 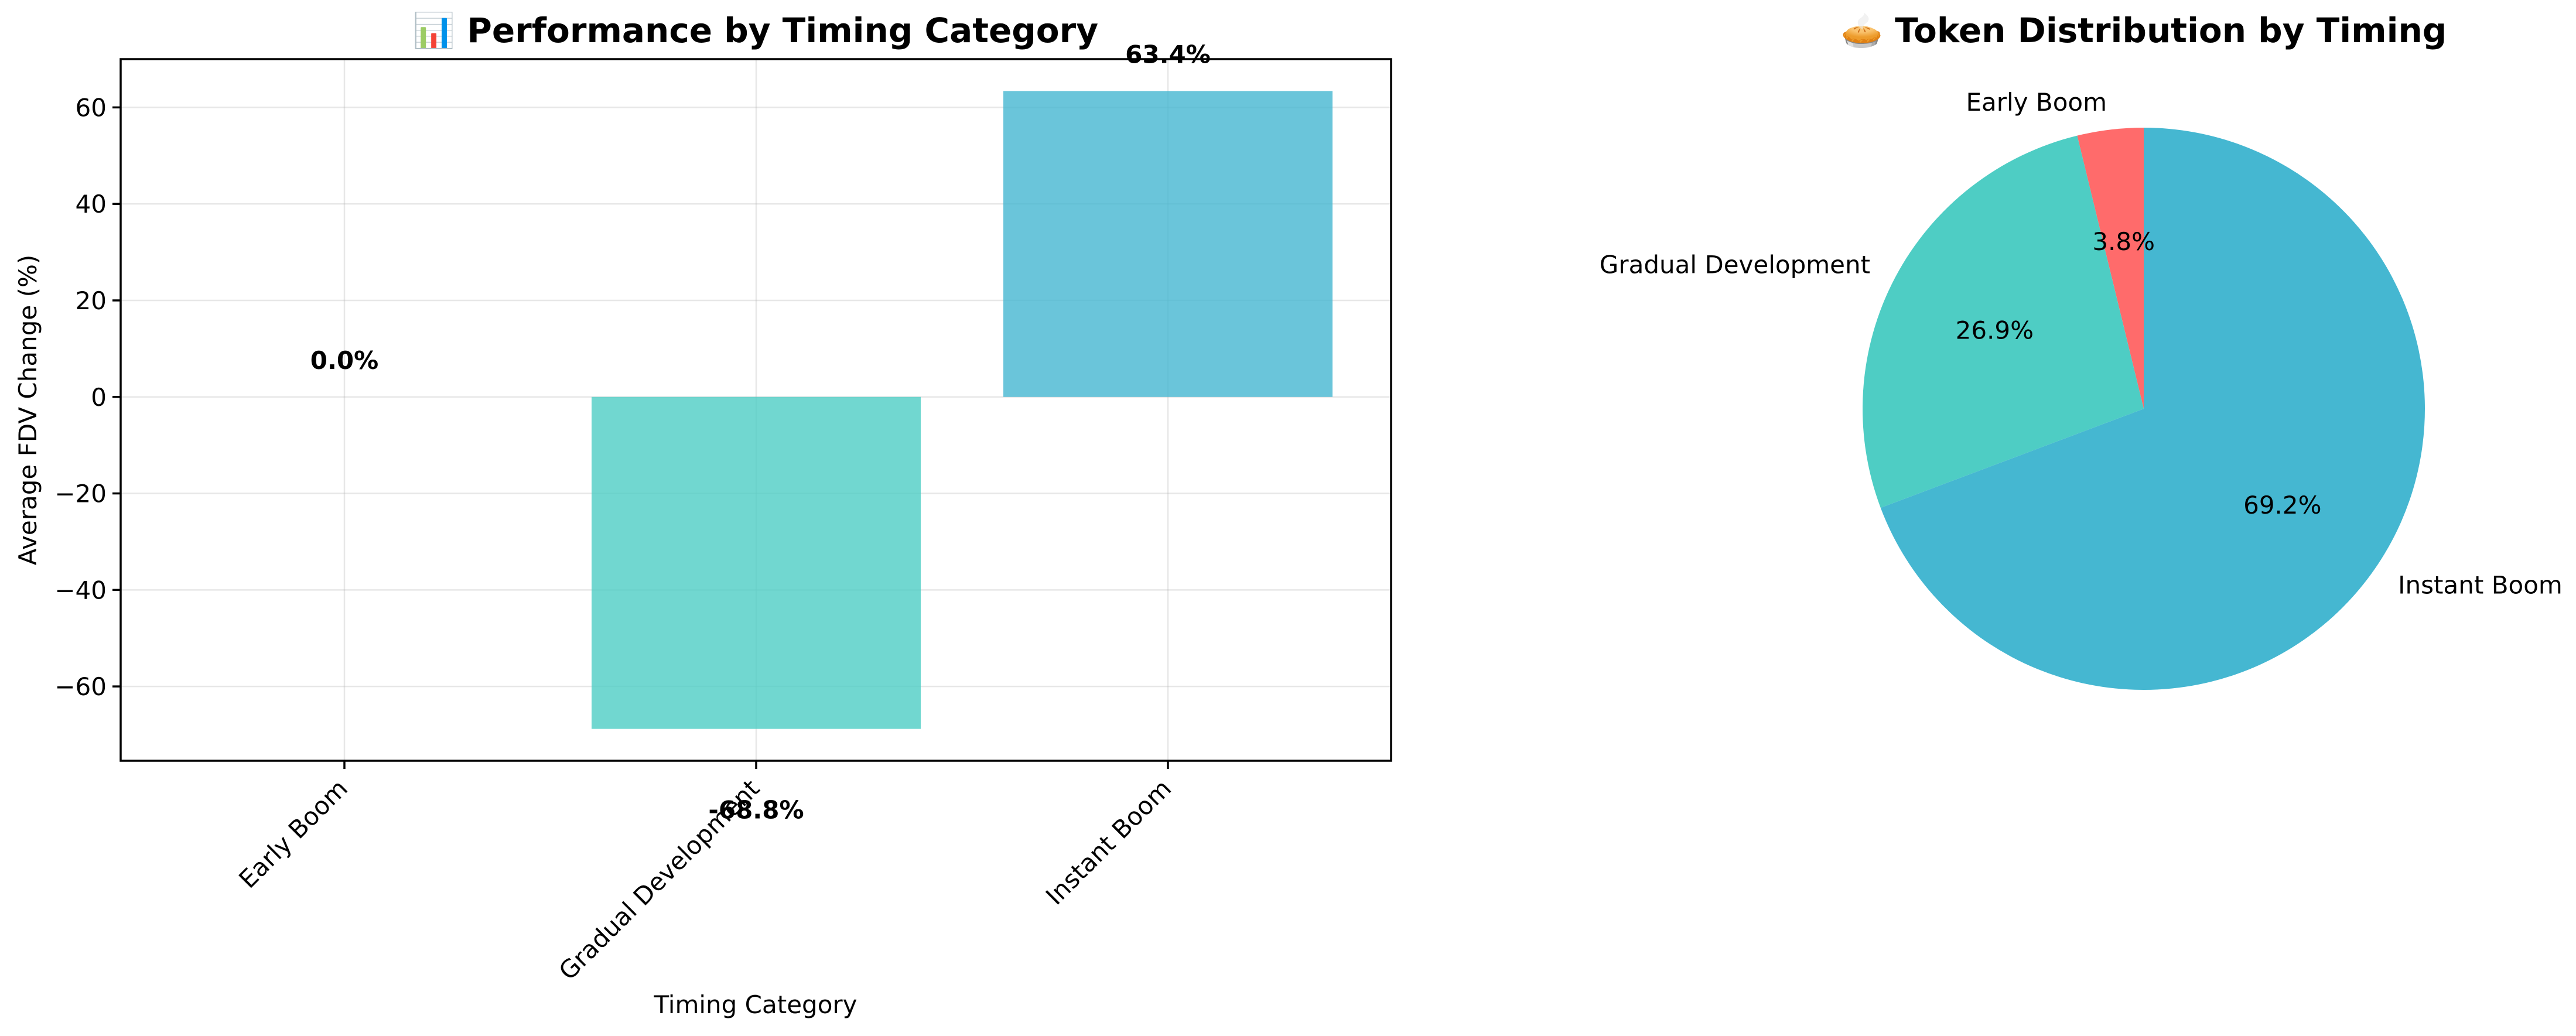 I want to click on bar-value-label-early-boom: 0.0%, so click(x=344, y=360).